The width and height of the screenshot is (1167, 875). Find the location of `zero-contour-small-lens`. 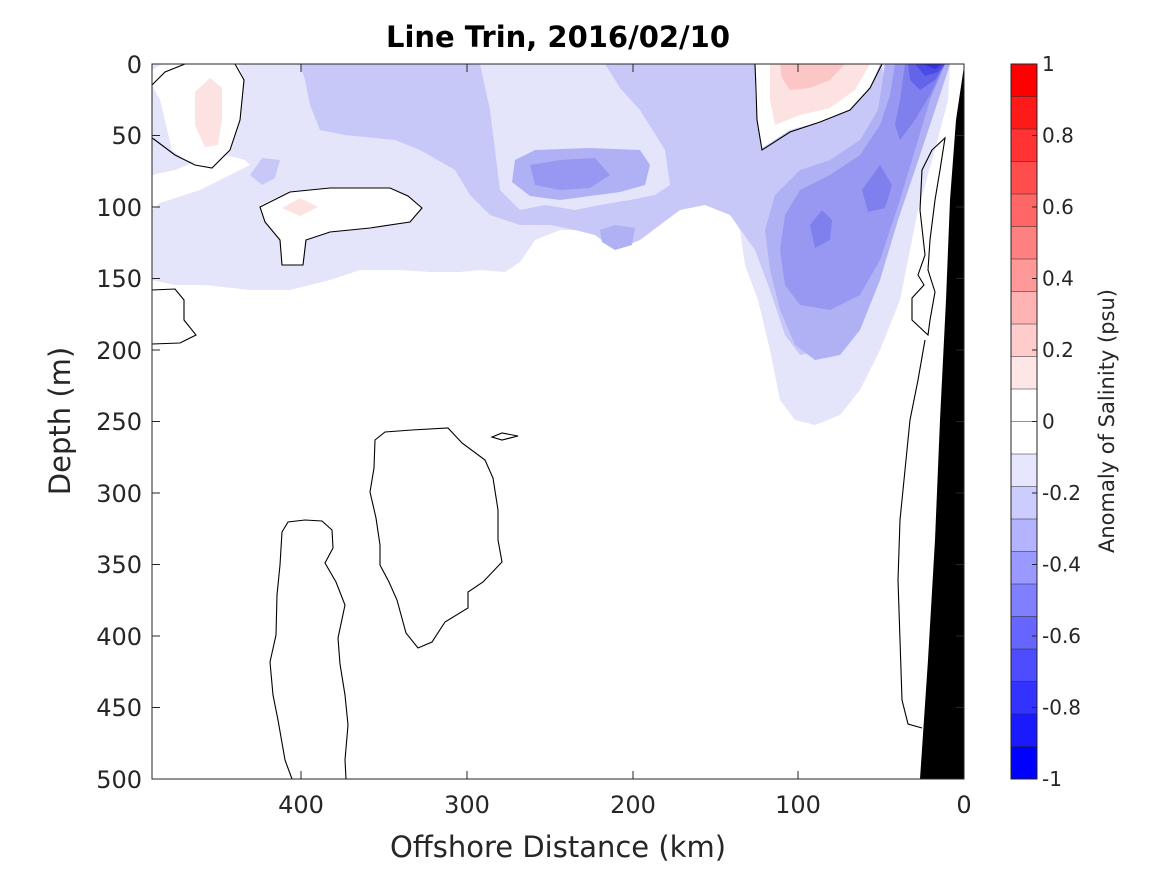

zero-contour-small-lens is located at coordinates (504, 436).